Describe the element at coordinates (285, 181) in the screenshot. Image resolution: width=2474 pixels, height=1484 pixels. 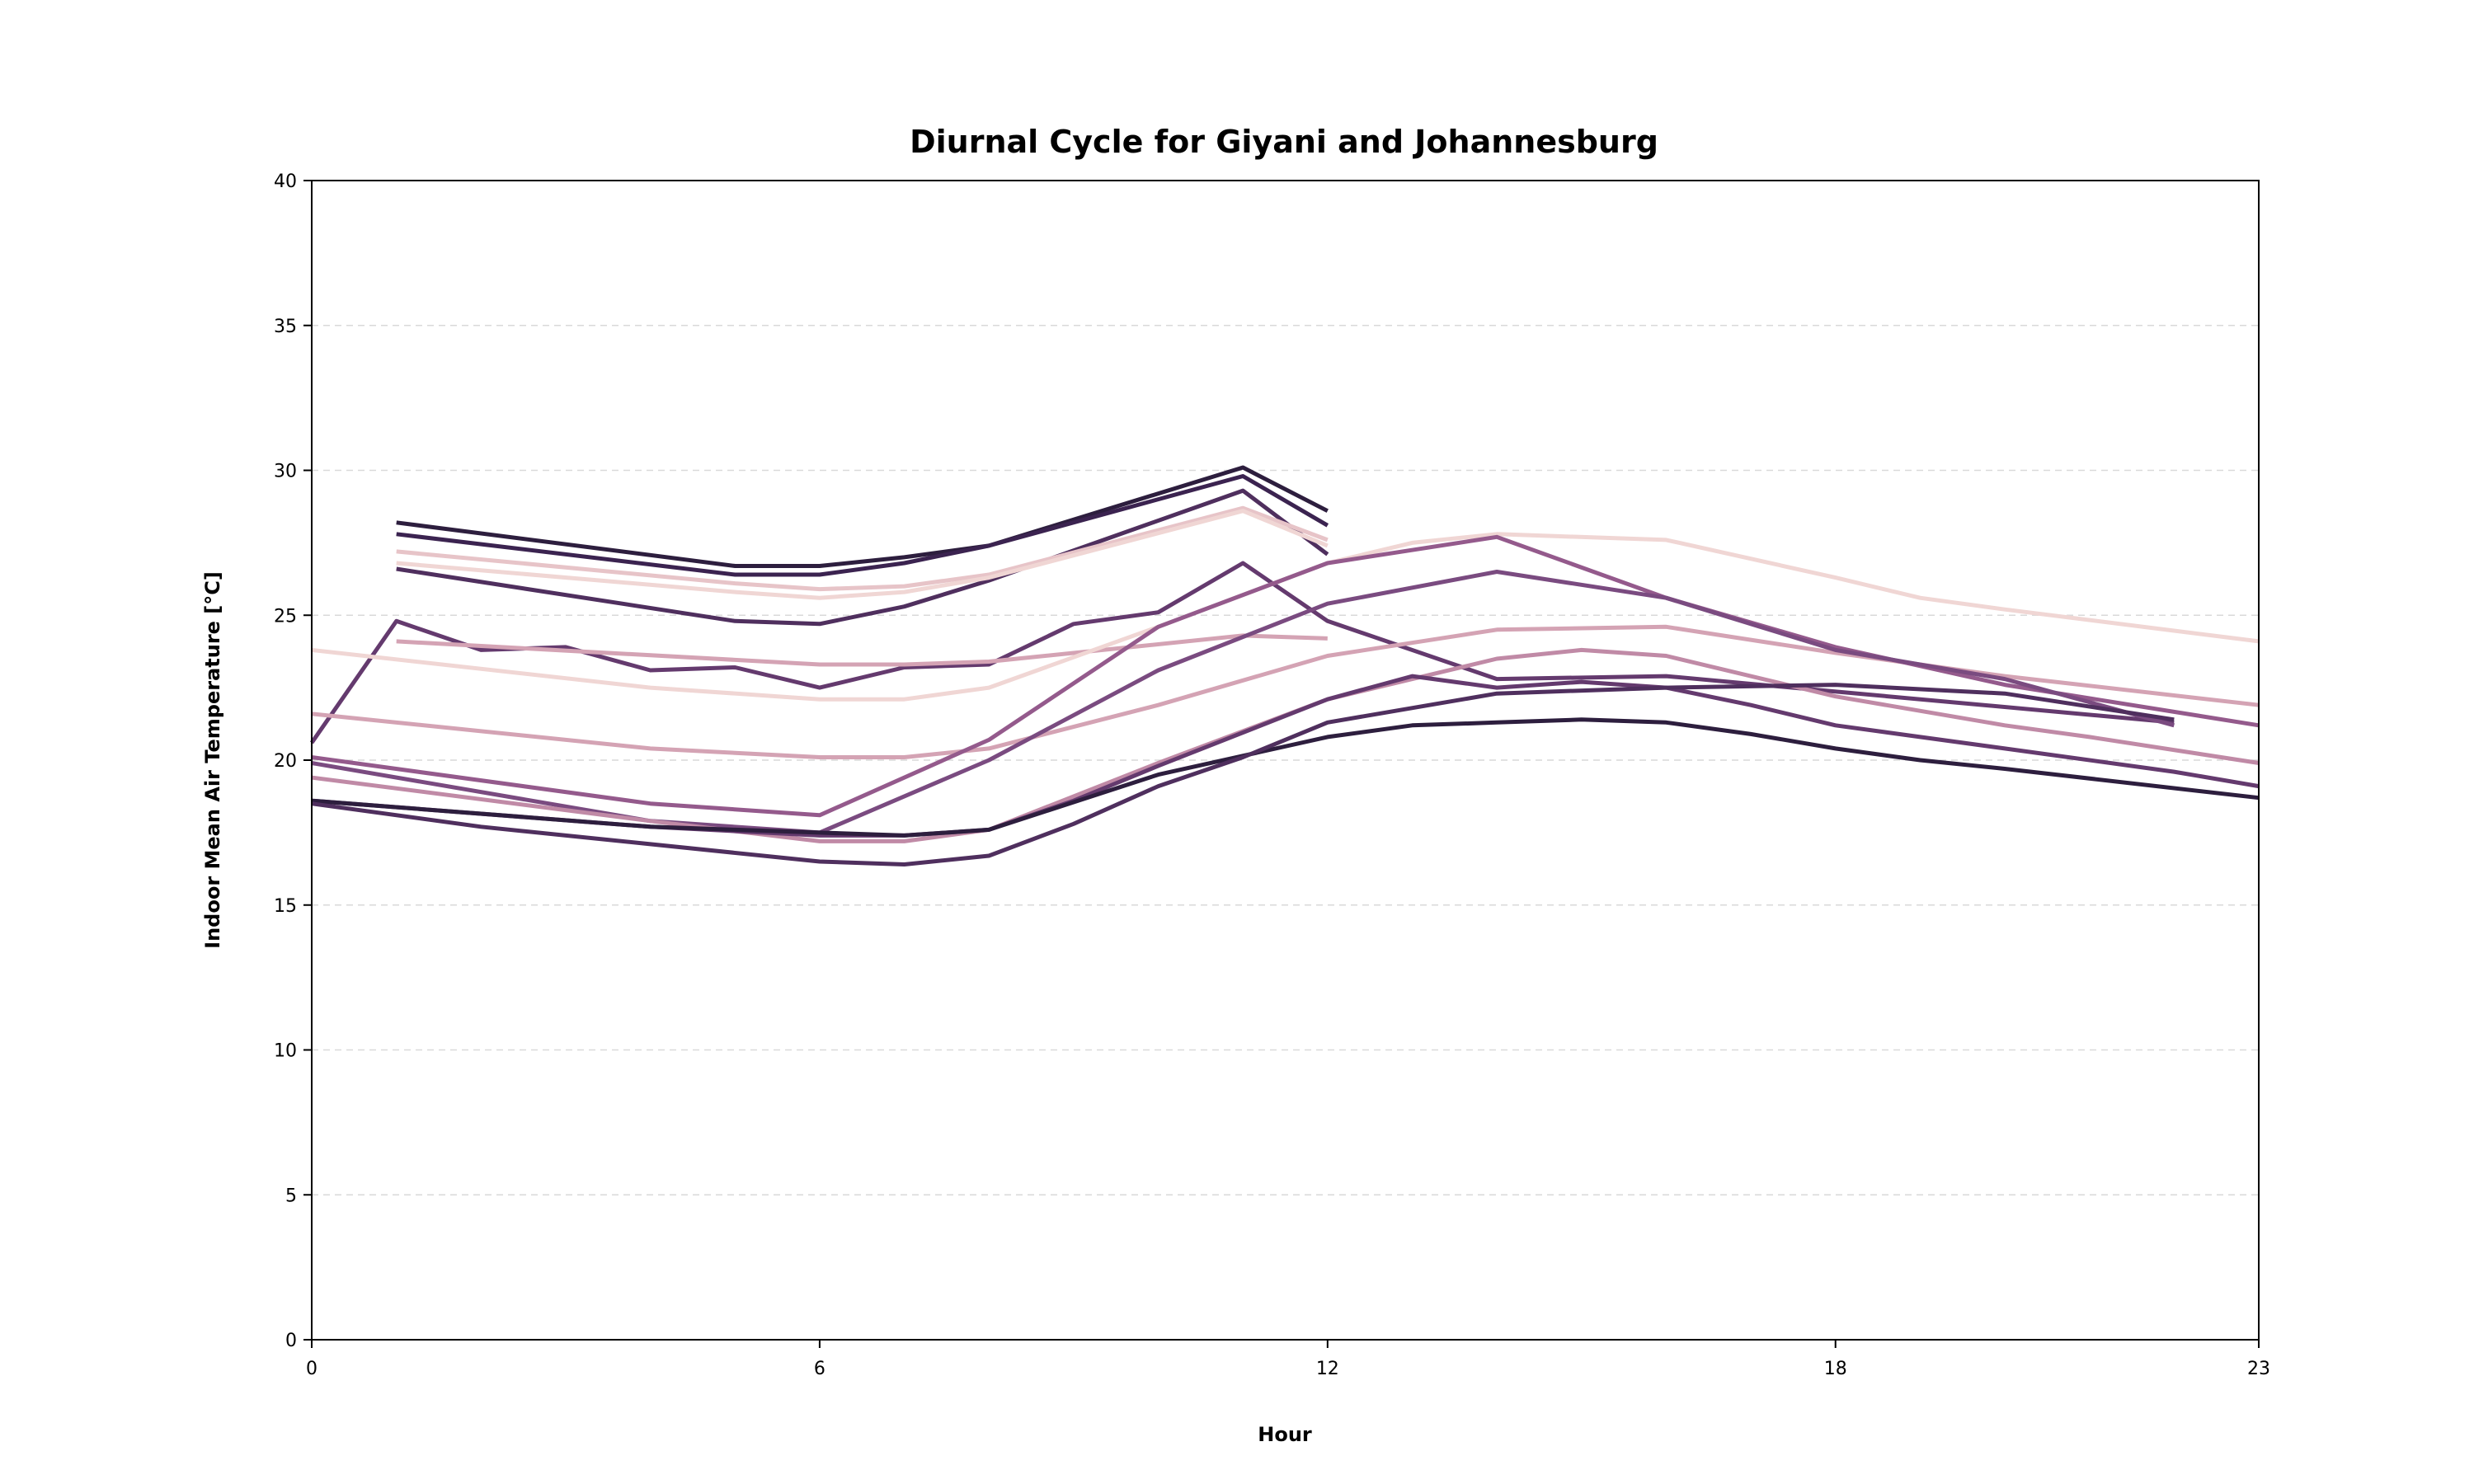
I see `y-tick-label: 40` at that location.